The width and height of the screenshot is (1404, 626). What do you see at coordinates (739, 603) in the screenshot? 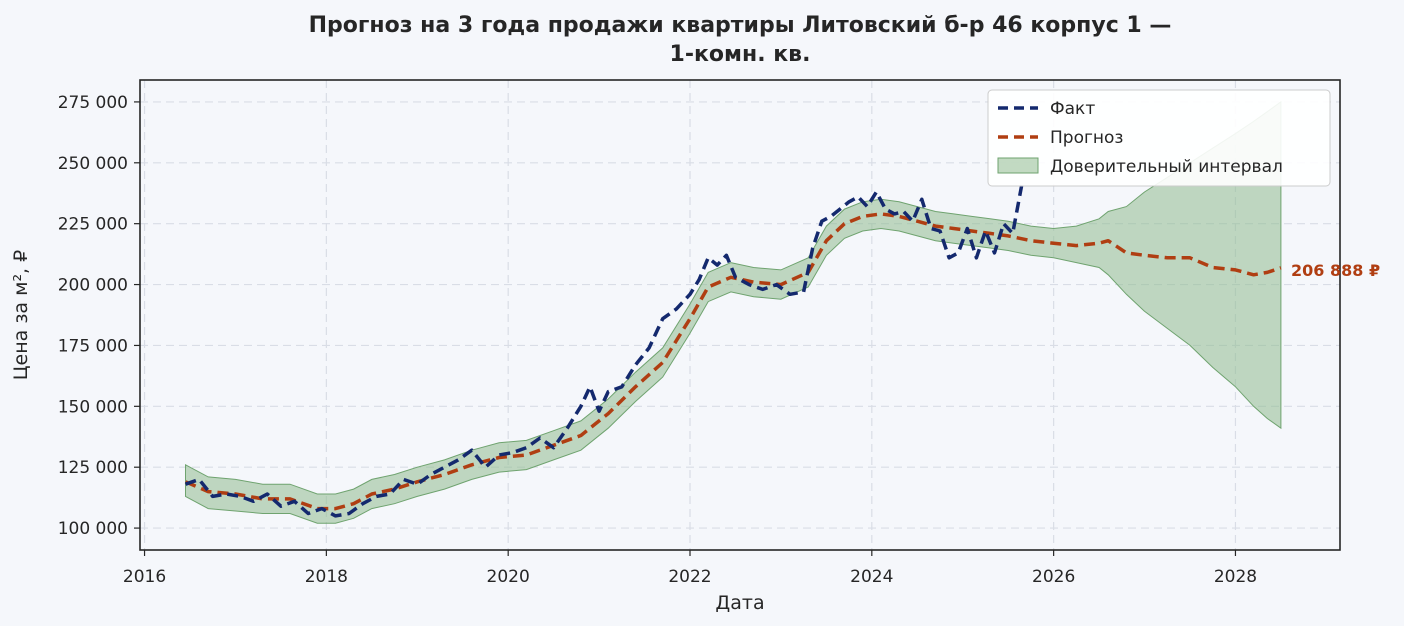
I see `x-axis-label: Дата` at bounding box center [739, 603].